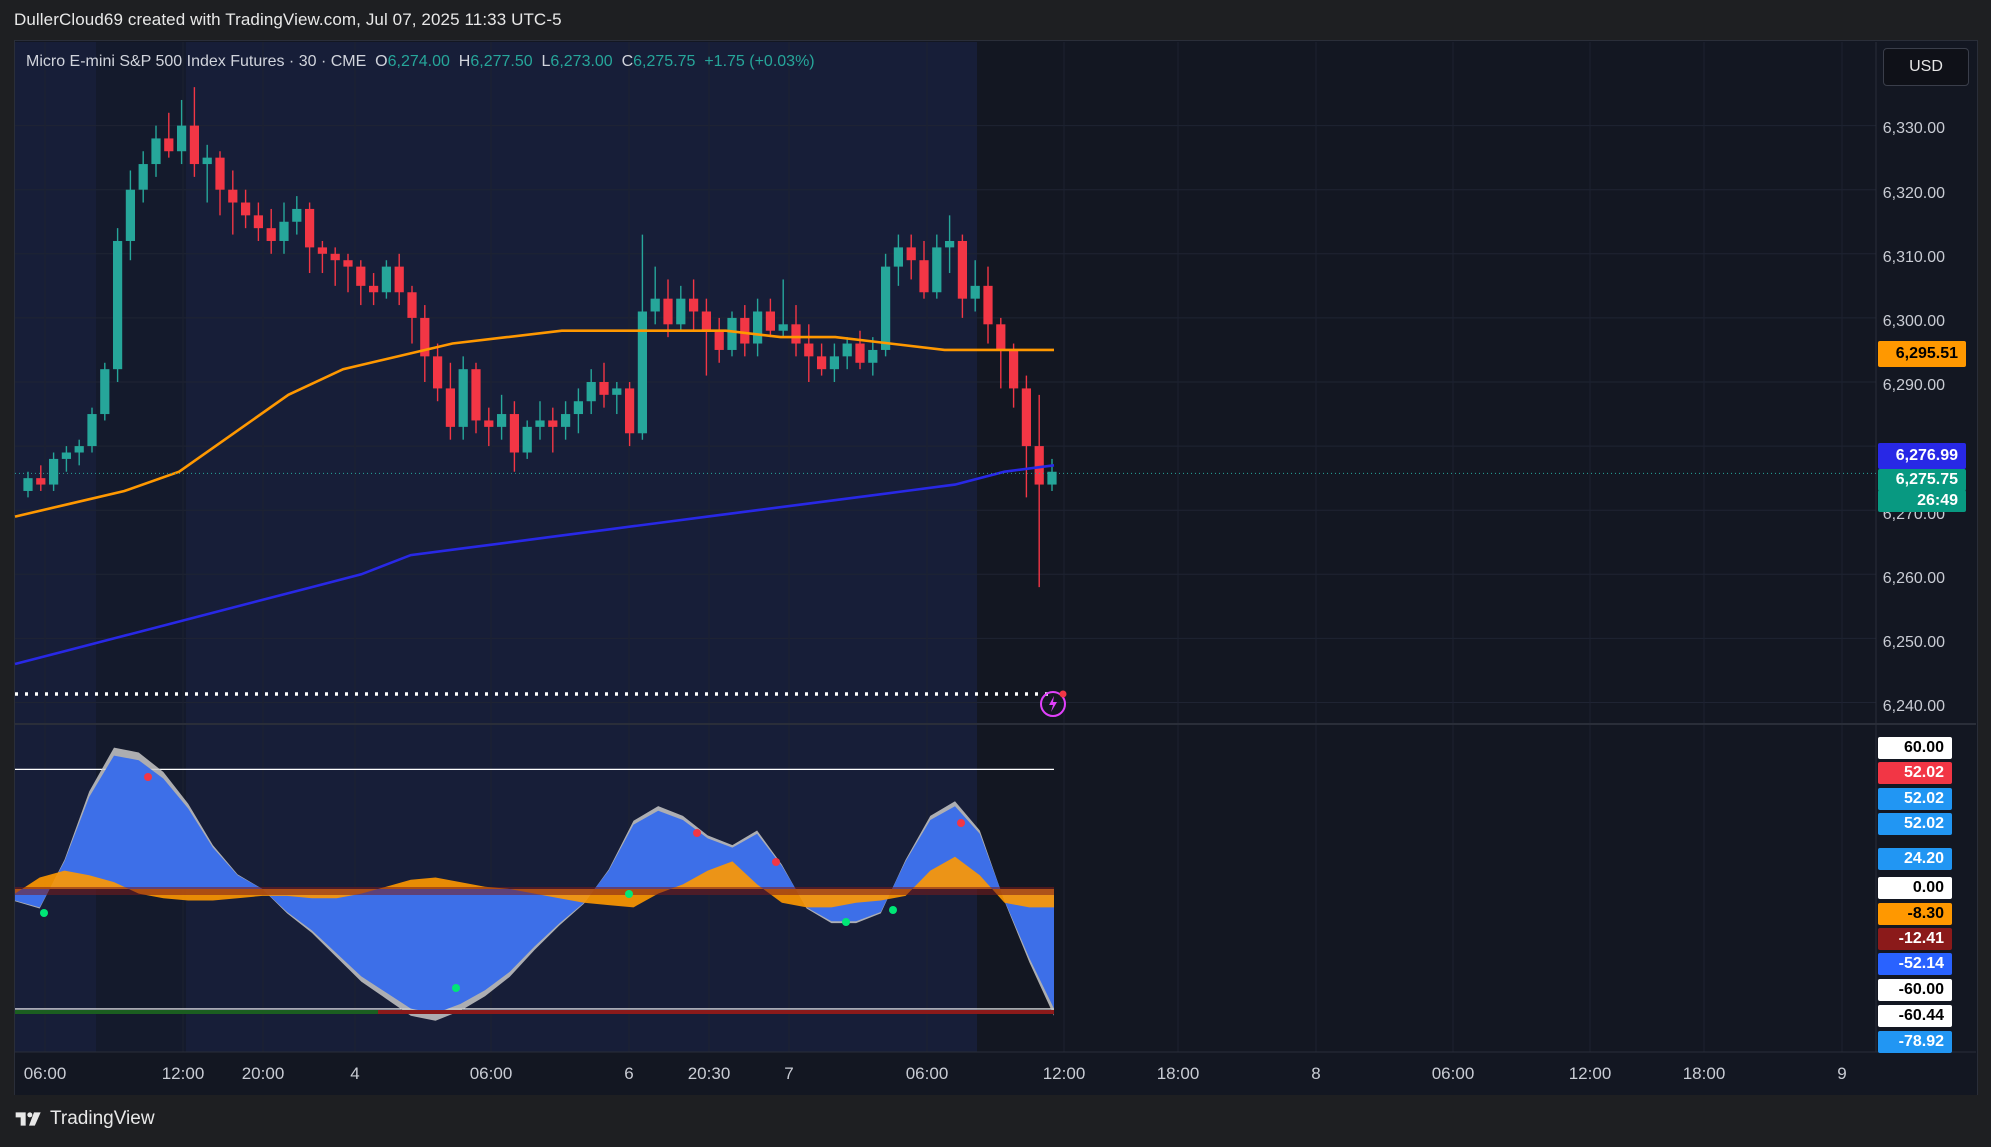  I want to click on close-value: 6,275.75, so click(664, 61).